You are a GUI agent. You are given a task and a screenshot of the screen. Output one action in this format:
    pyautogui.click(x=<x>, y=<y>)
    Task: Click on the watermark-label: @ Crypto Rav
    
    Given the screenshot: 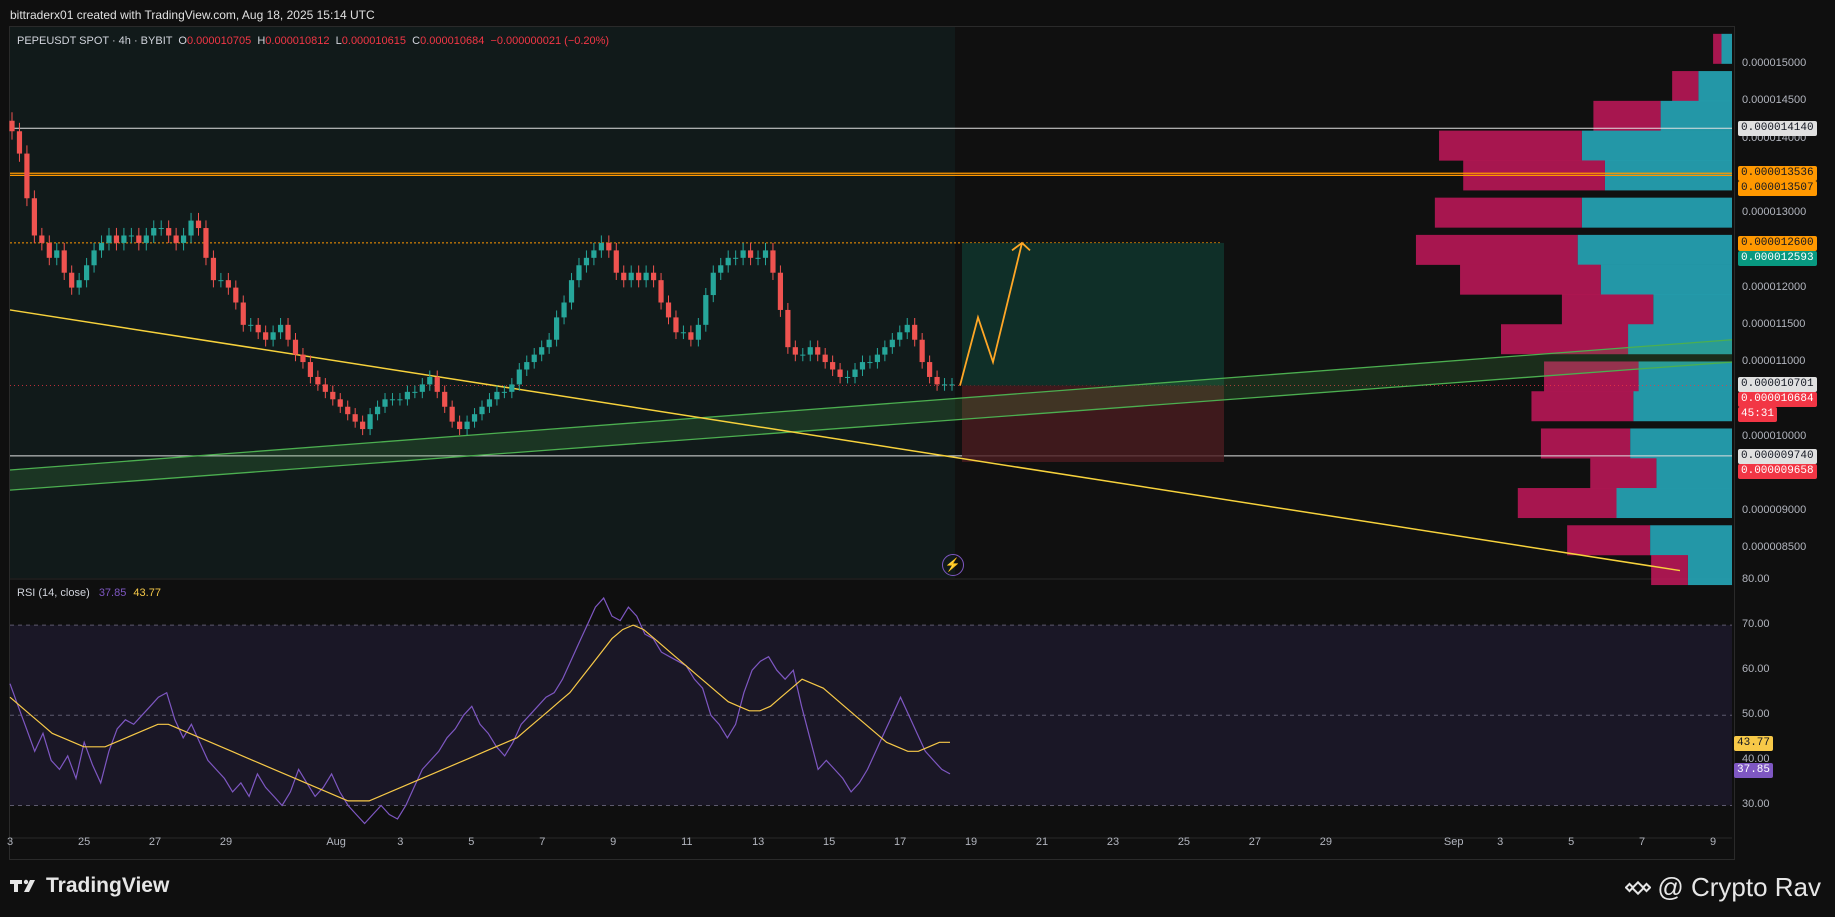 What is the action you would take?
    pyautogui.click(x=1739, y=887)
    